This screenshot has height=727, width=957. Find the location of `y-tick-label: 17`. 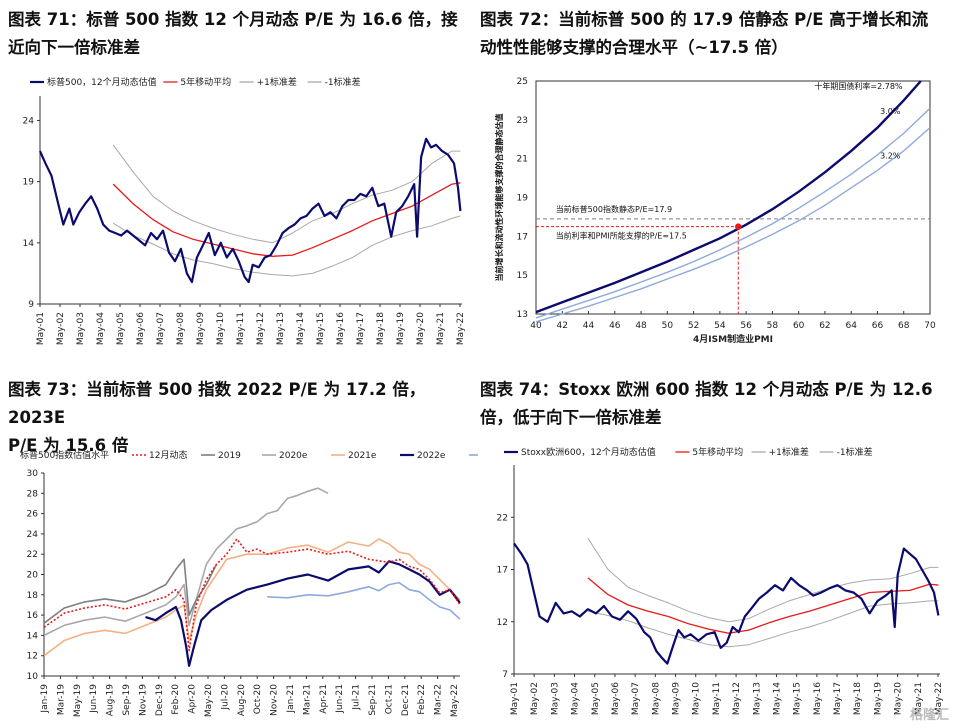

y-tick-label: 17 is located at coordinates (502, 571).